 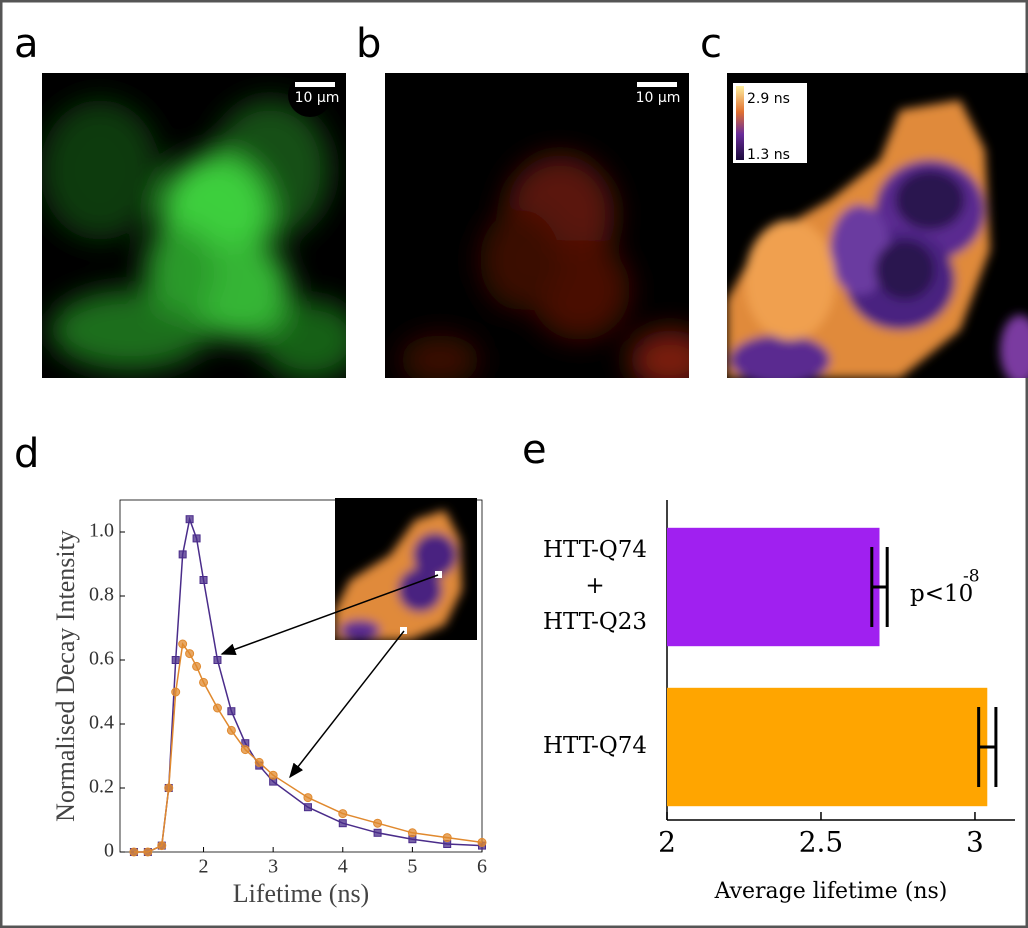 What do you see at coordinates (109, 851) in the screenshot?
I see `y-tick-label: 0` at bounding box center [109, 851].